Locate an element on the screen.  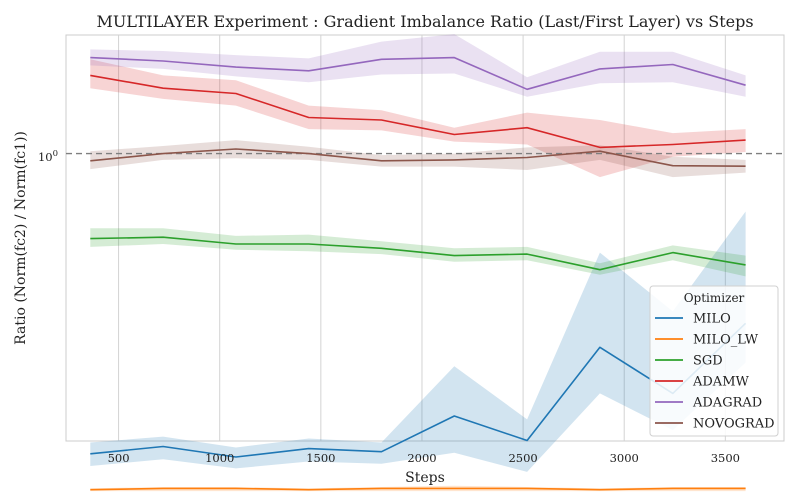
legend-item: ADAGRAD is located at coordinates (708, 403).